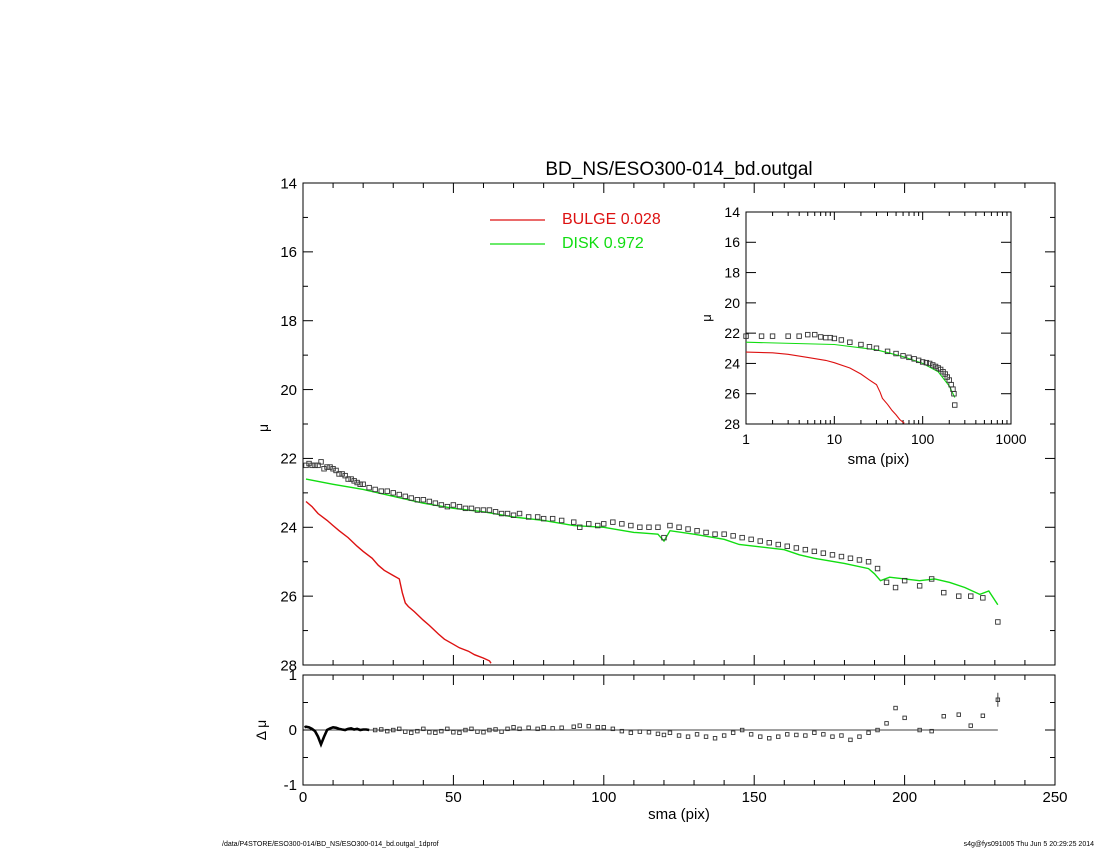 The height and width of the screenshot is (850, 1100). I want to click on inset-log-profile-panel: 14 16 18 20 22 24 26 281 10 100 1000 sma (pix) μ, so click(863, 336).